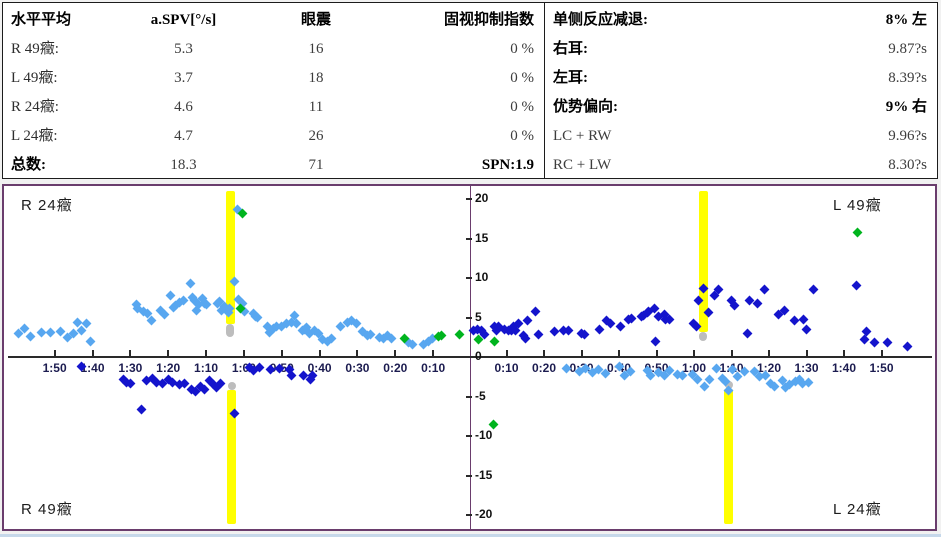 The image size is (941, 537). What do you see at coordinates (34, 136) in the screenshot?
I see `row-label: L 24癥:` at bounding box center [34, 136].